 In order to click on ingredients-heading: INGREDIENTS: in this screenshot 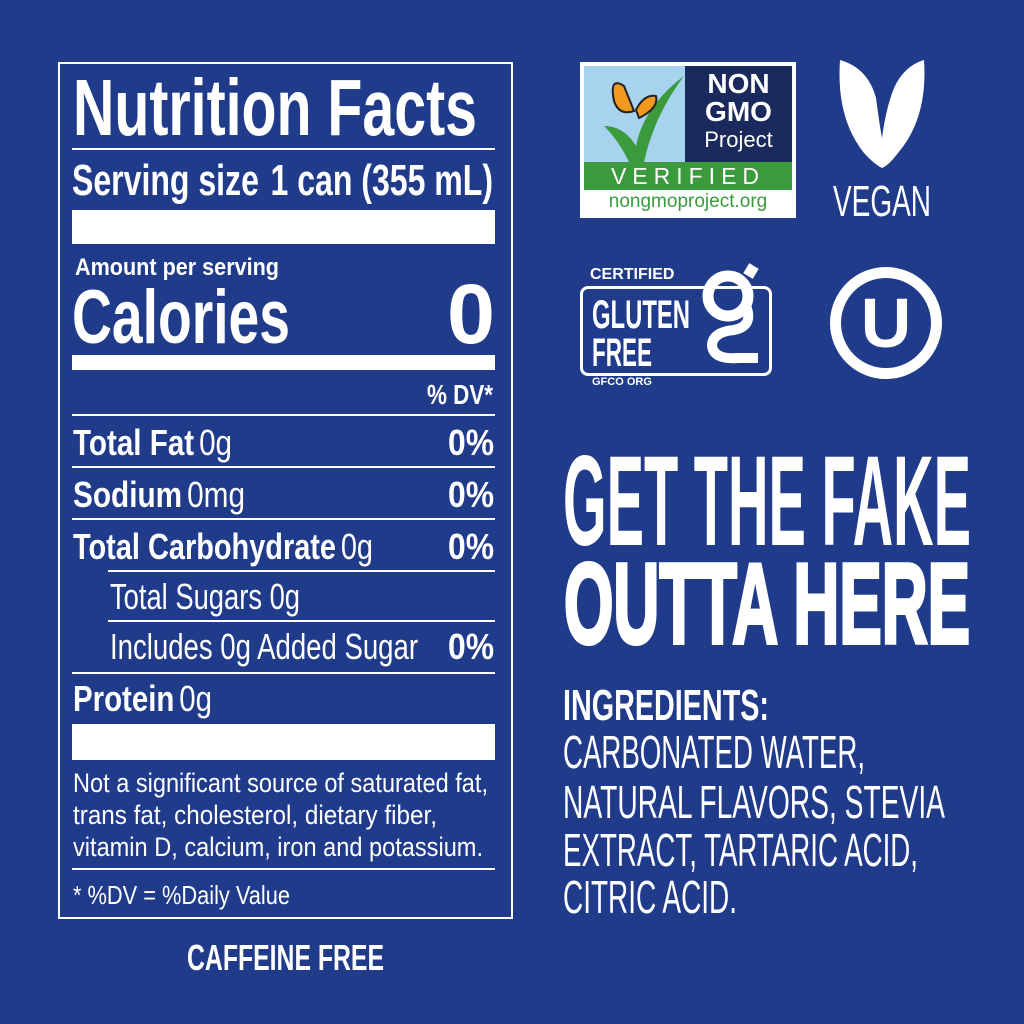, I will do `click(666, 705)`.